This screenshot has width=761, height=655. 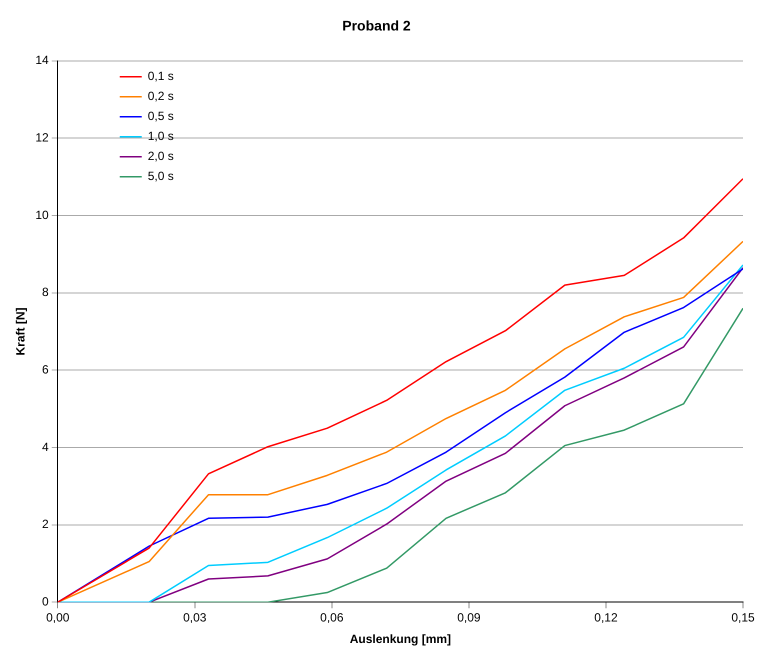 What do you see at coordinates (161, 136) in the screenshot?
I see `legend-label: 1,0 s` at bounding box center [161, 136].